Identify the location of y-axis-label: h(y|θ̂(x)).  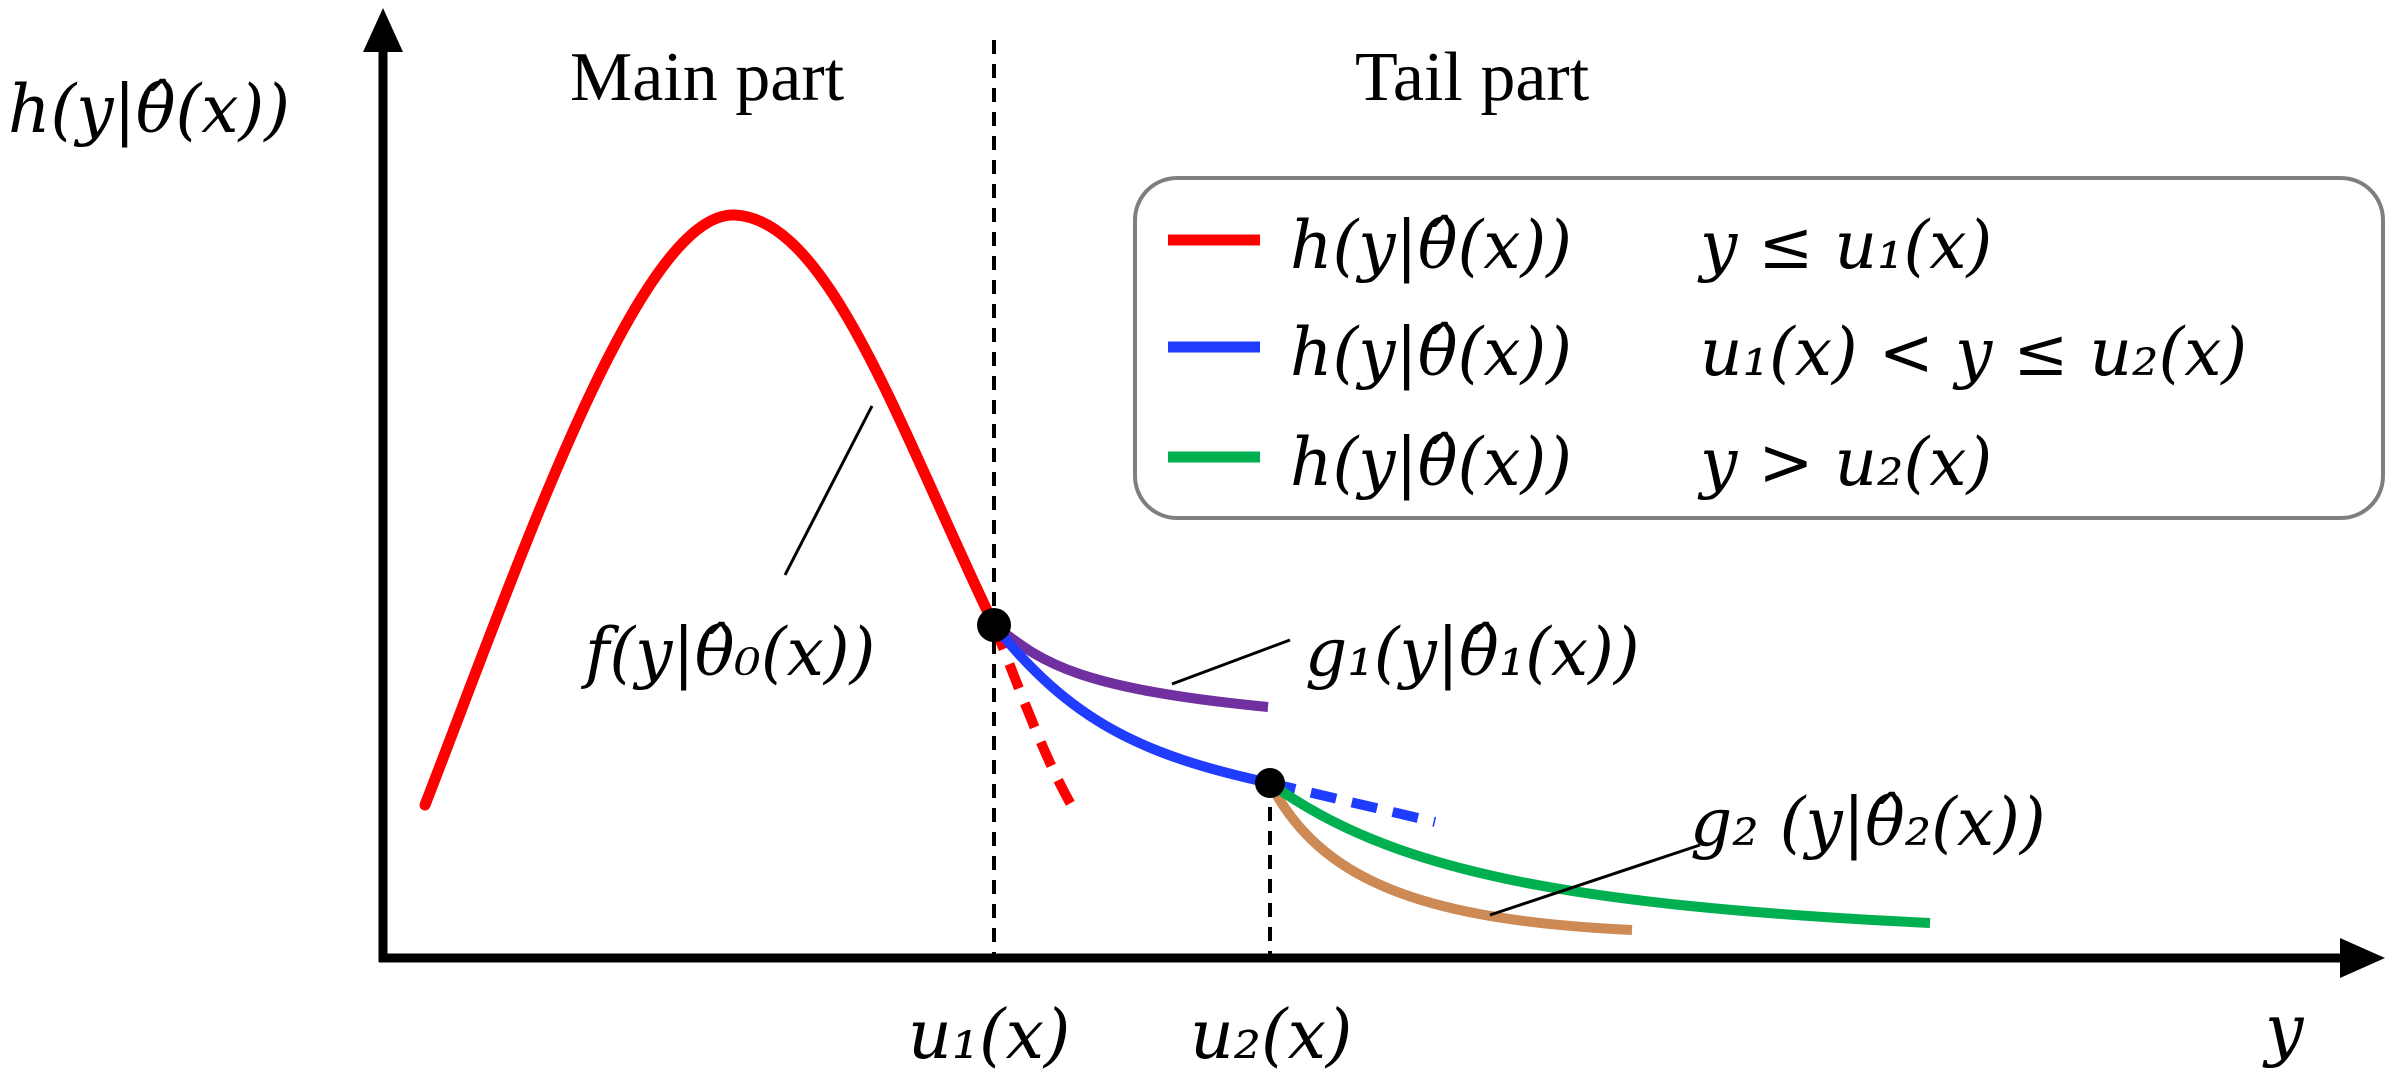
(149, 109).